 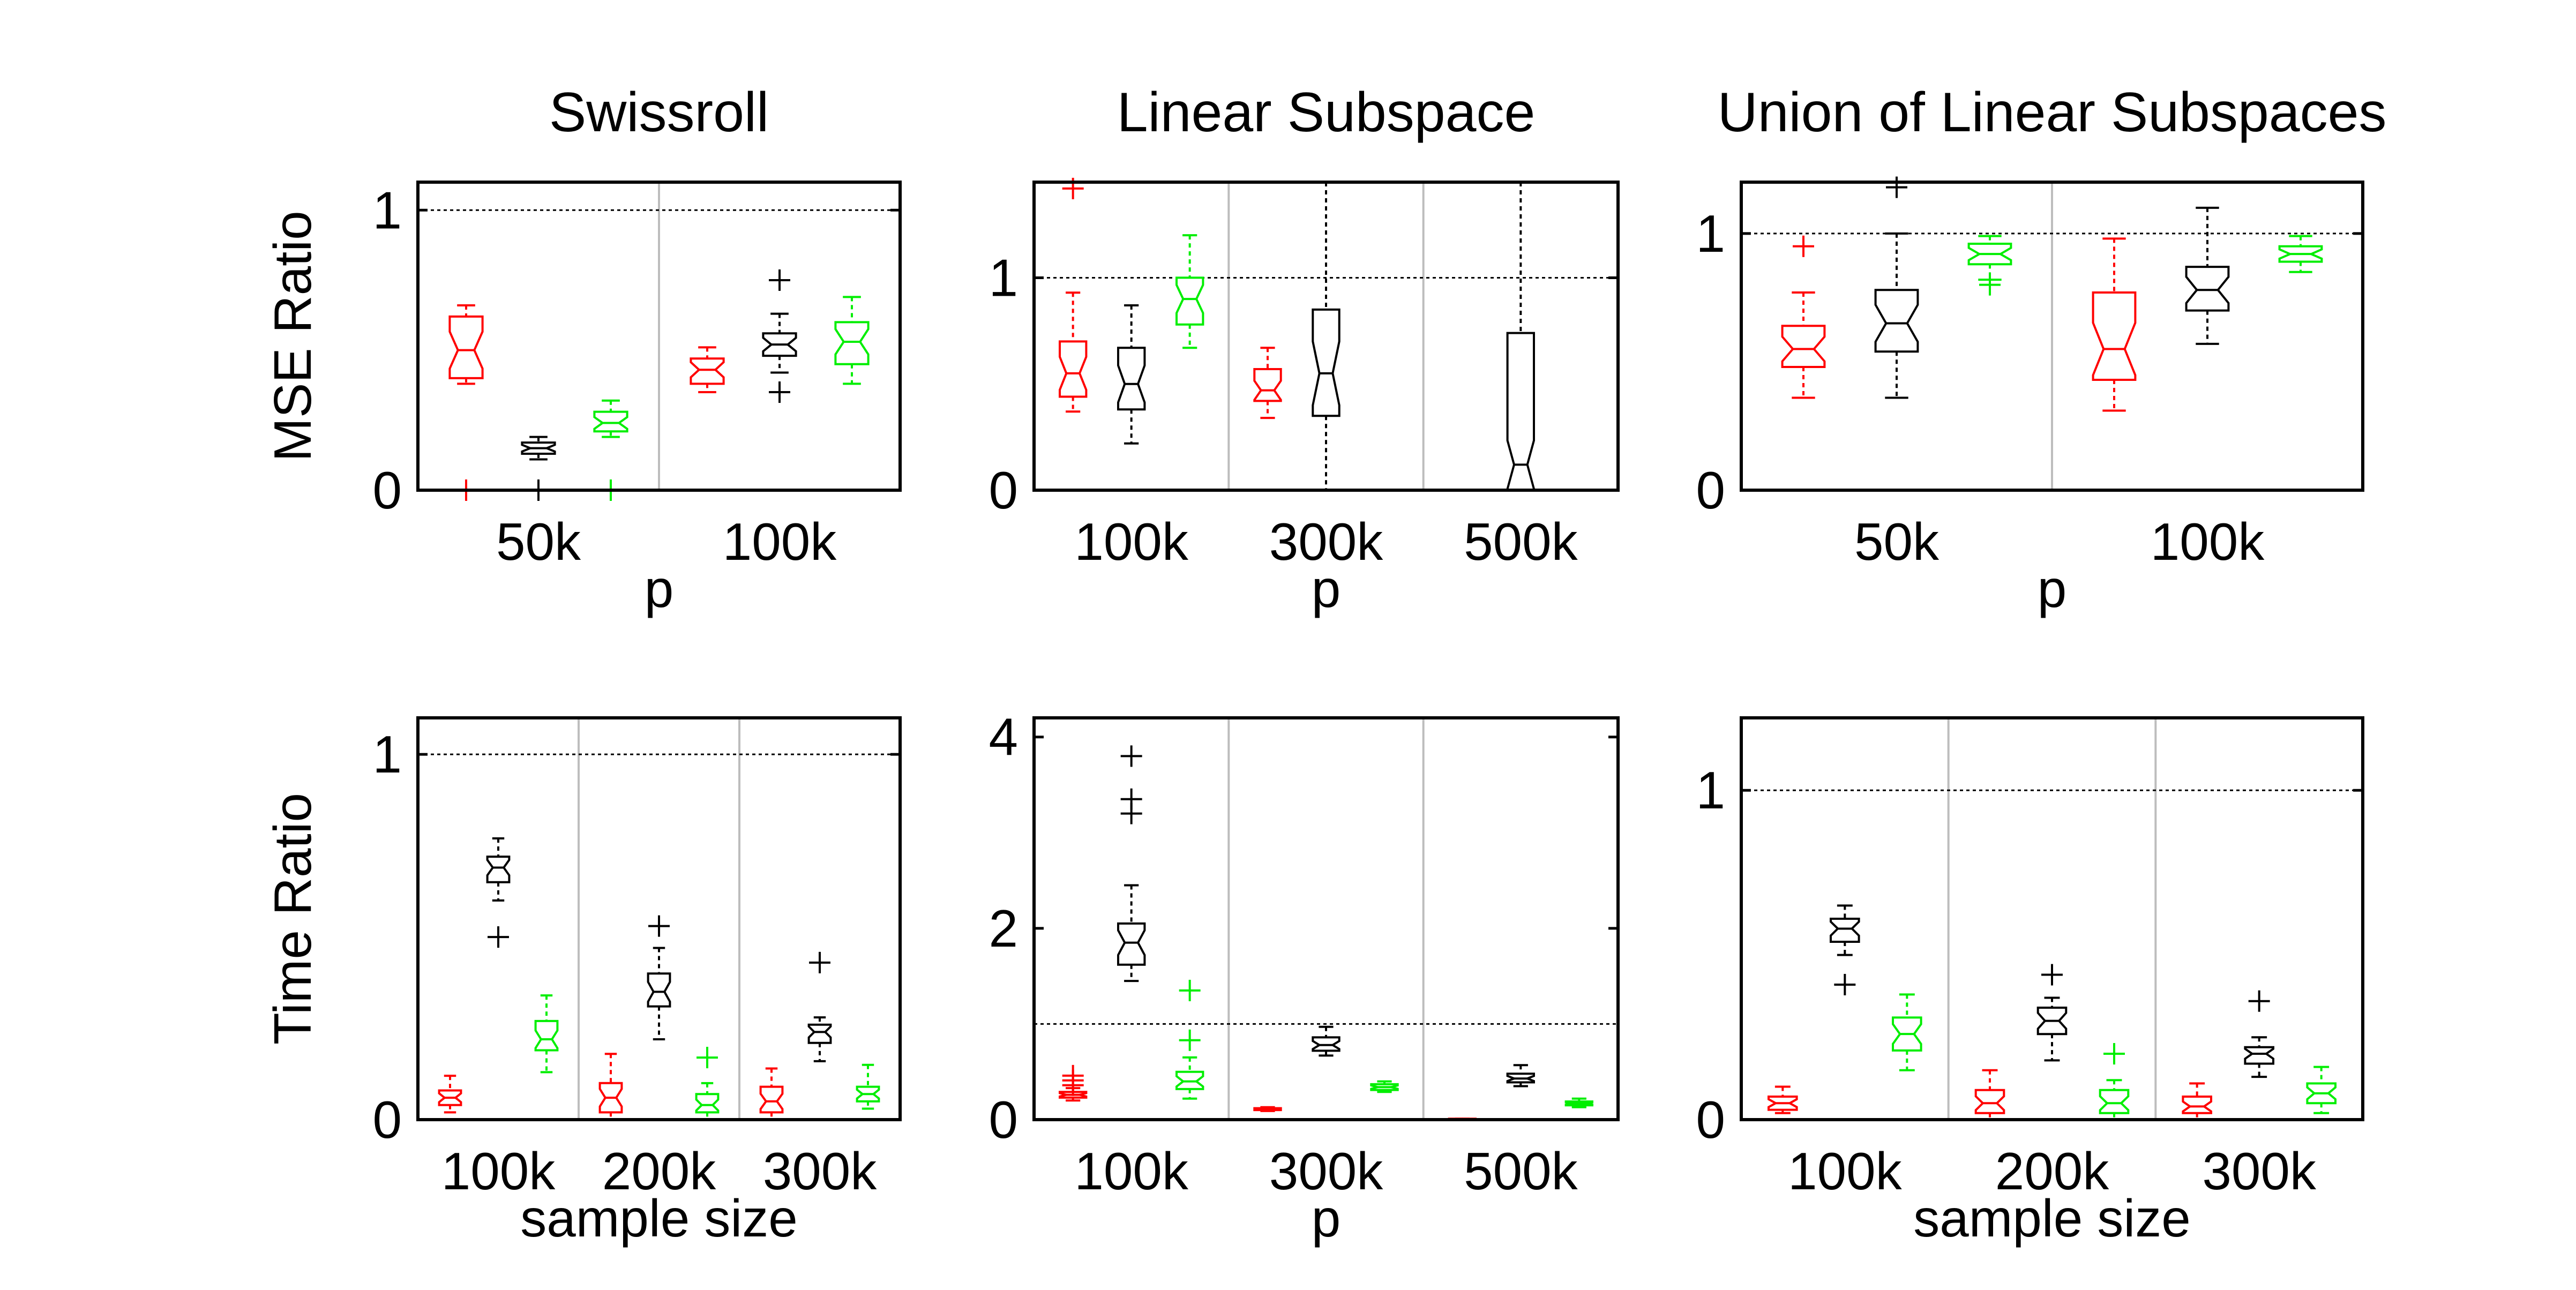 I want to click on x-axis-label: p, so click(x=659, y=588).